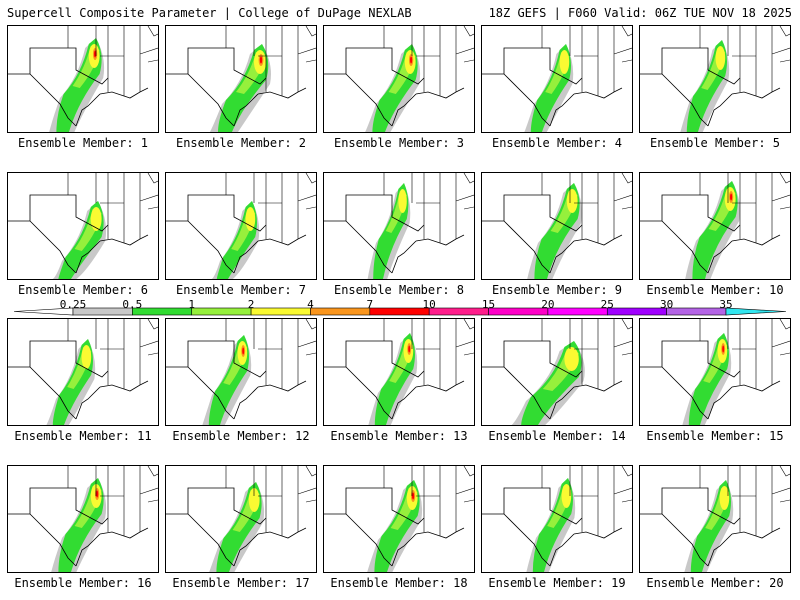 This screenshot has height=600, width=800. I want to click on legend-tick-label: 0.25, so click(73, 304).